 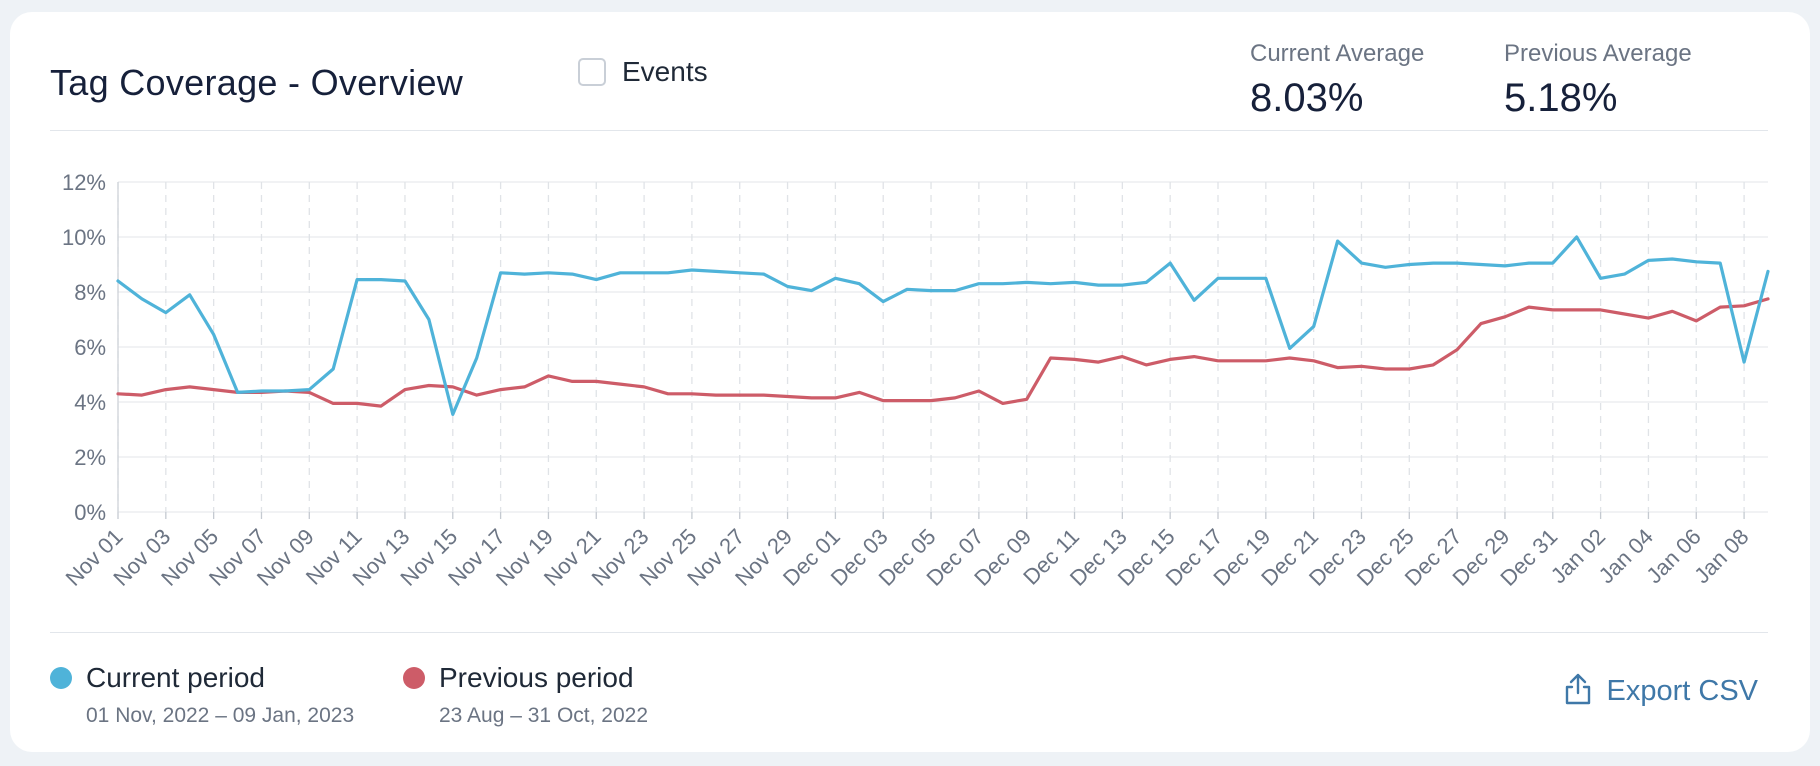 I want to click on x-tick-label: Jan 08, so click(x=1721, y=556).